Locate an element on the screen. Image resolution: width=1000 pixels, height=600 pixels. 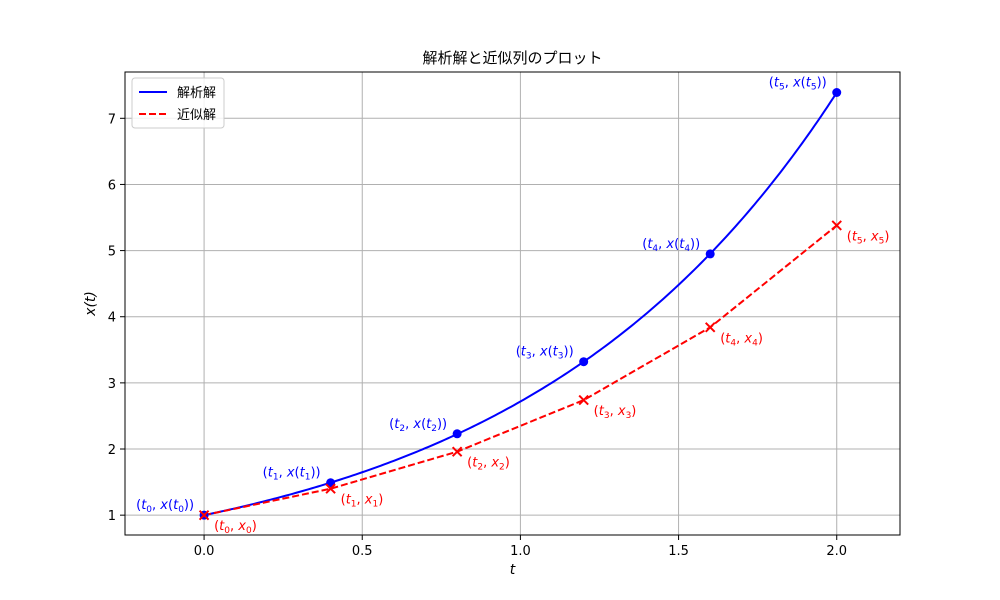
y-axis-label: x(t) is located at coordinates (91, 304).